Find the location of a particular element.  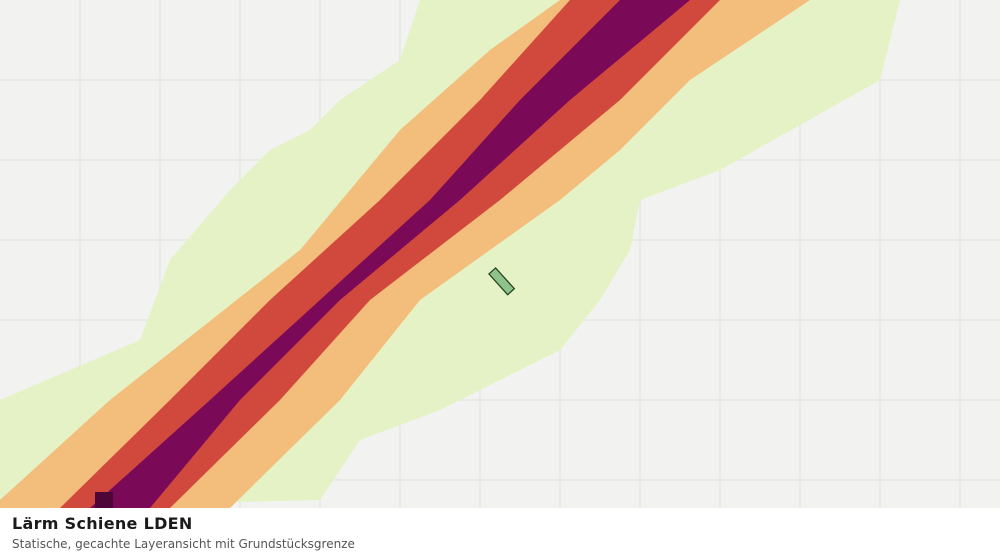

parcel-boundary is located at coordinates (502, 281).